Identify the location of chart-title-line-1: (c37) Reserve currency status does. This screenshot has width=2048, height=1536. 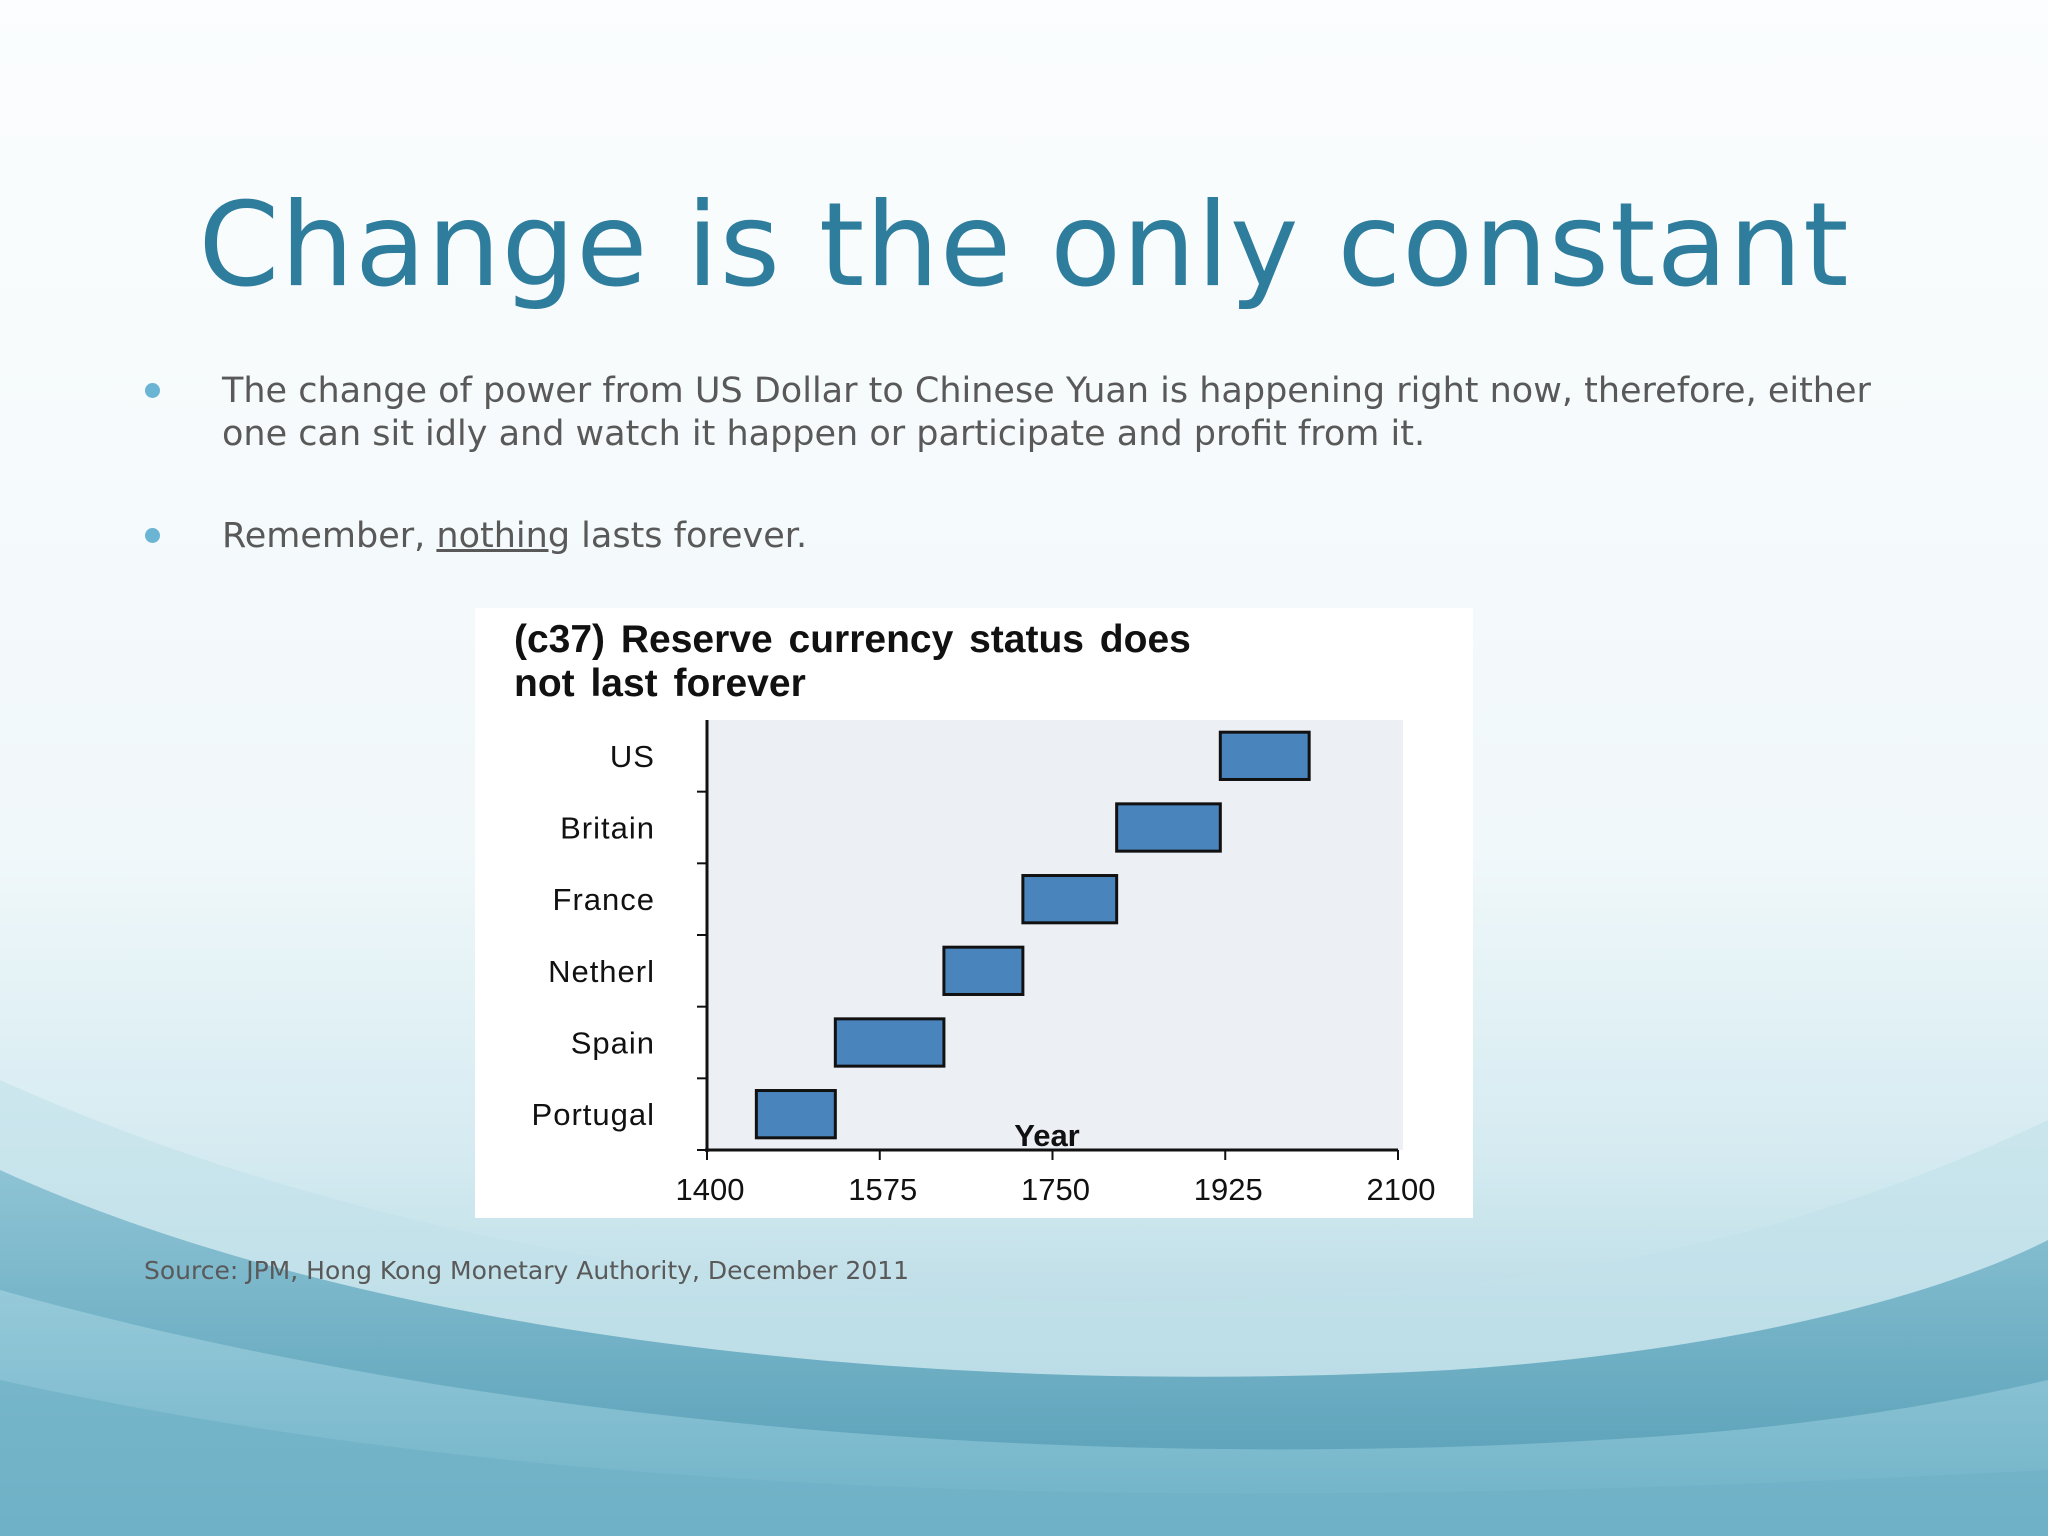
(852, 639).